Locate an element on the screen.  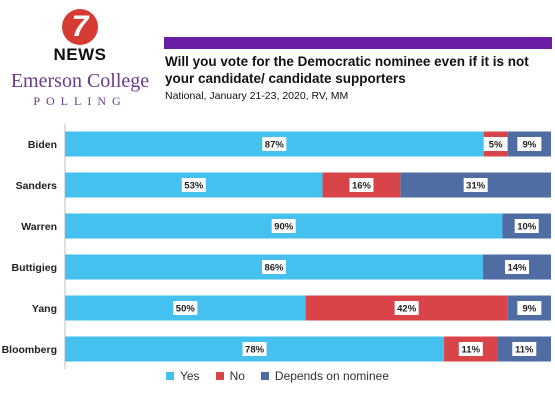
data-label: 53% is located at coordinates (194, 186).